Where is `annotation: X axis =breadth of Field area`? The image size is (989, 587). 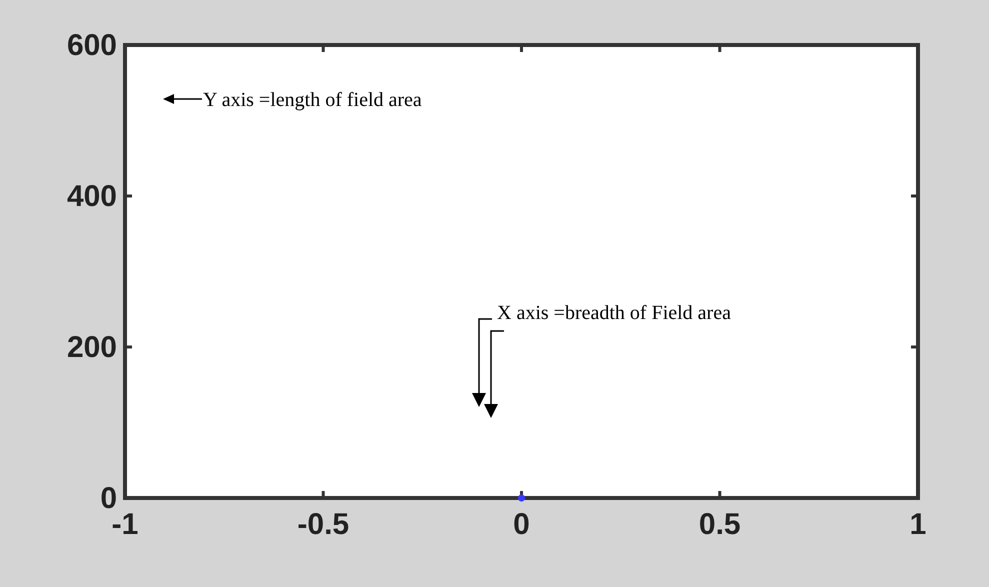 annotation: X axis =breadth of Field area is located at coordinates (614, 313).